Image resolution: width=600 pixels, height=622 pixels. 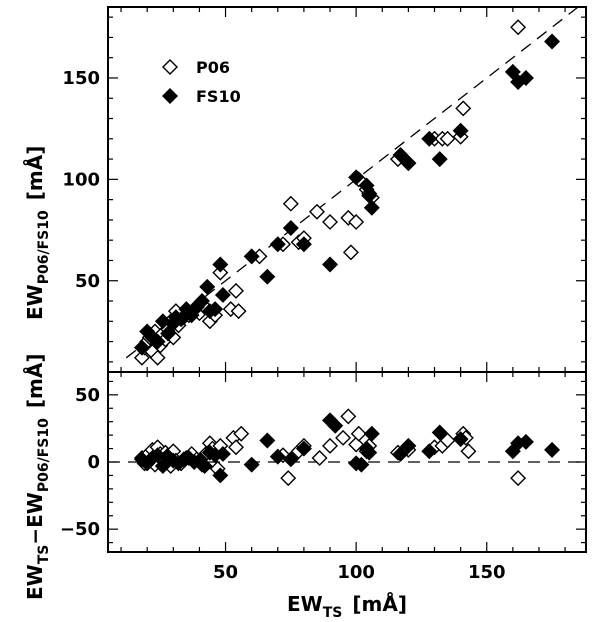 I want to click on legend-fs10-label: FS10, so click(x=218, y=96).